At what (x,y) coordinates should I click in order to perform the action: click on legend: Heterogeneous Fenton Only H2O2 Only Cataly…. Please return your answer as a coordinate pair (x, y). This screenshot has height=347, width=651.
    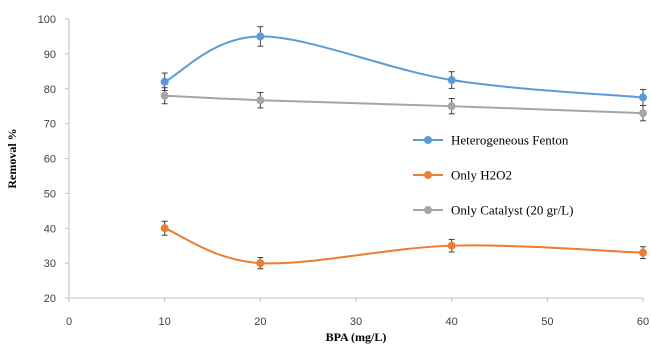
    Looking at the image, I should click on (493, 175).